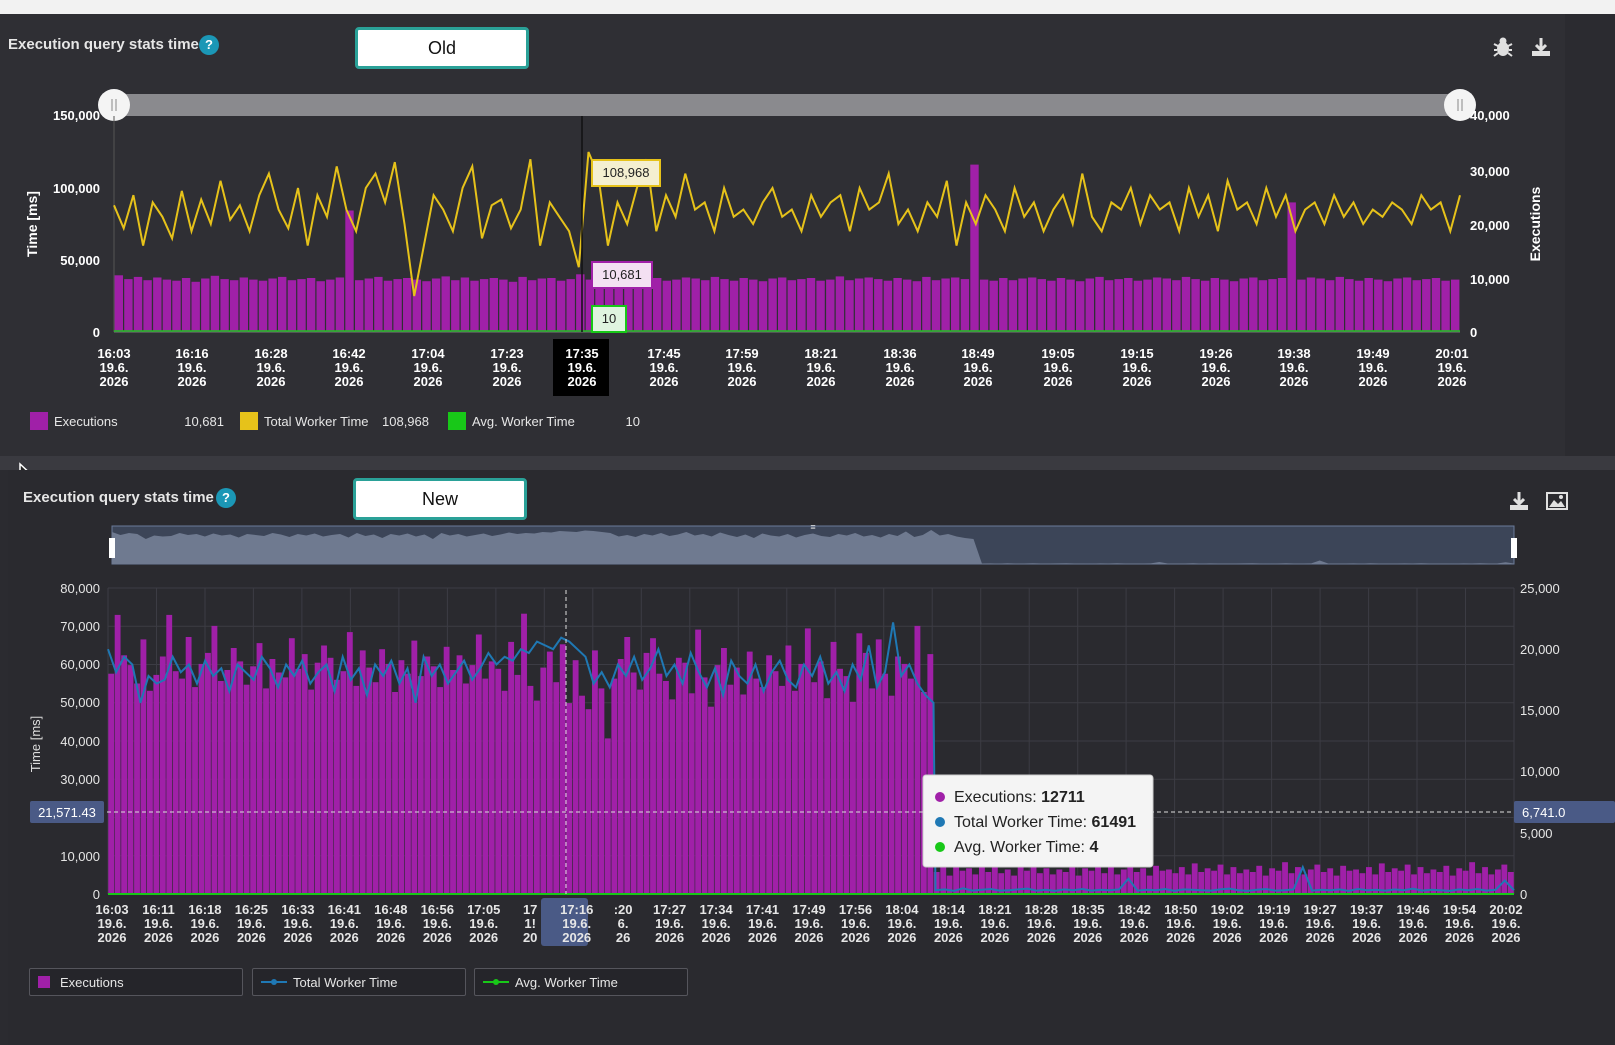 Image resolution: width=1615 pixels, height=1045 pixels. I want to click on new-help-icon: ?, so click(226, 498).